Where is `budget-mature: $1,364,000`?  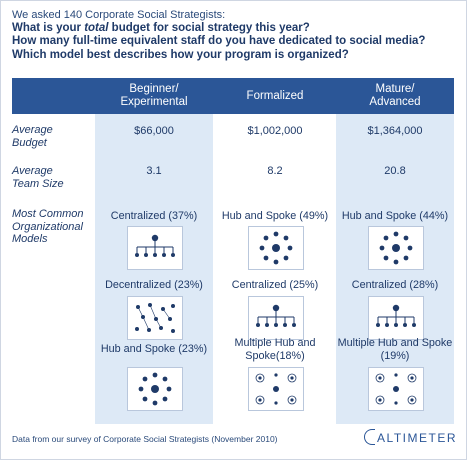 budget-mature: $1,364,000 is located at coordinates (395, 131).